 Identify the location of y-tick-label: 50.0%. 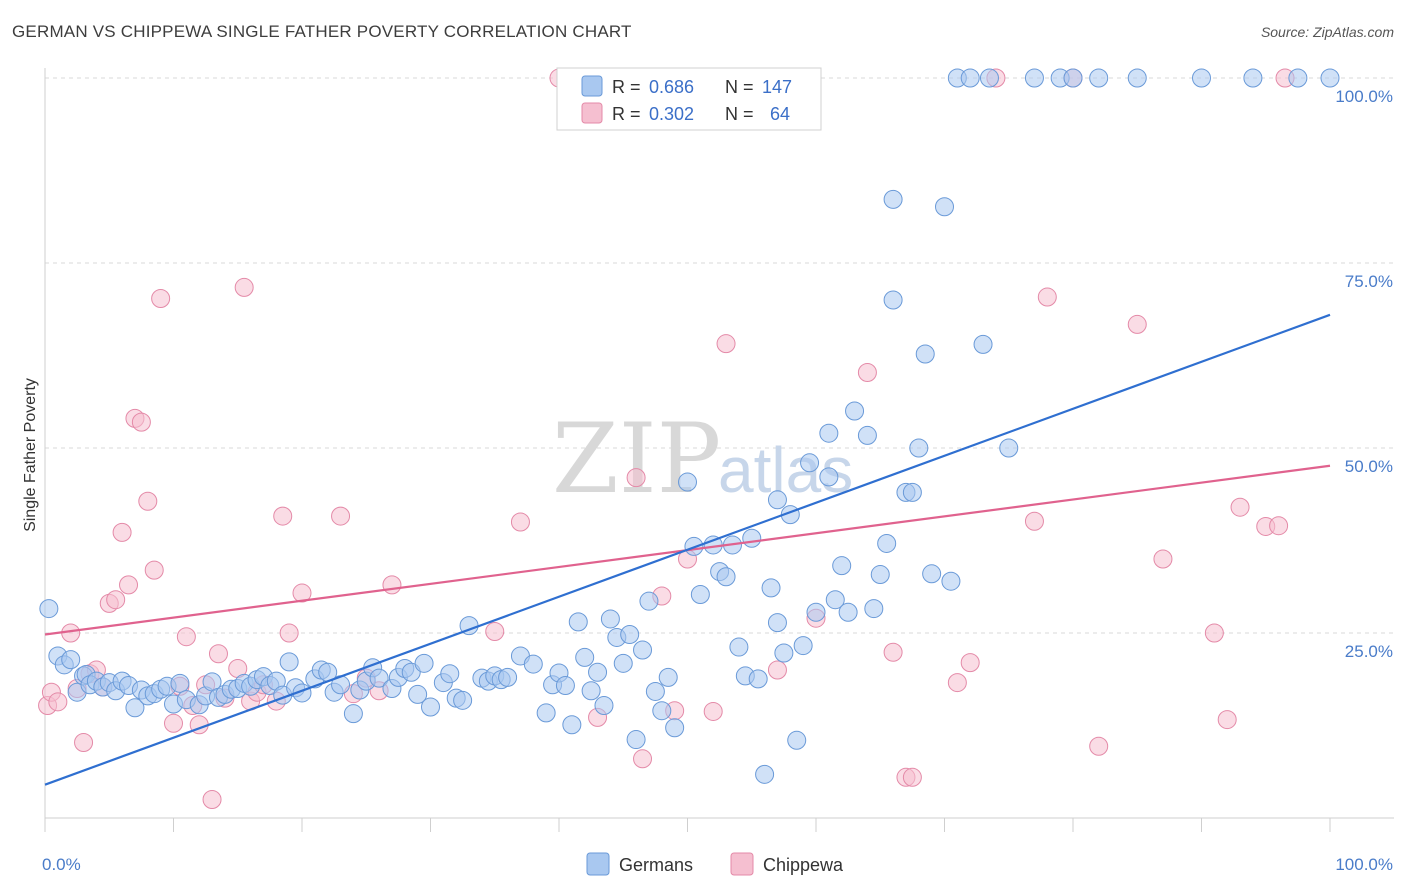
(1369, 466).